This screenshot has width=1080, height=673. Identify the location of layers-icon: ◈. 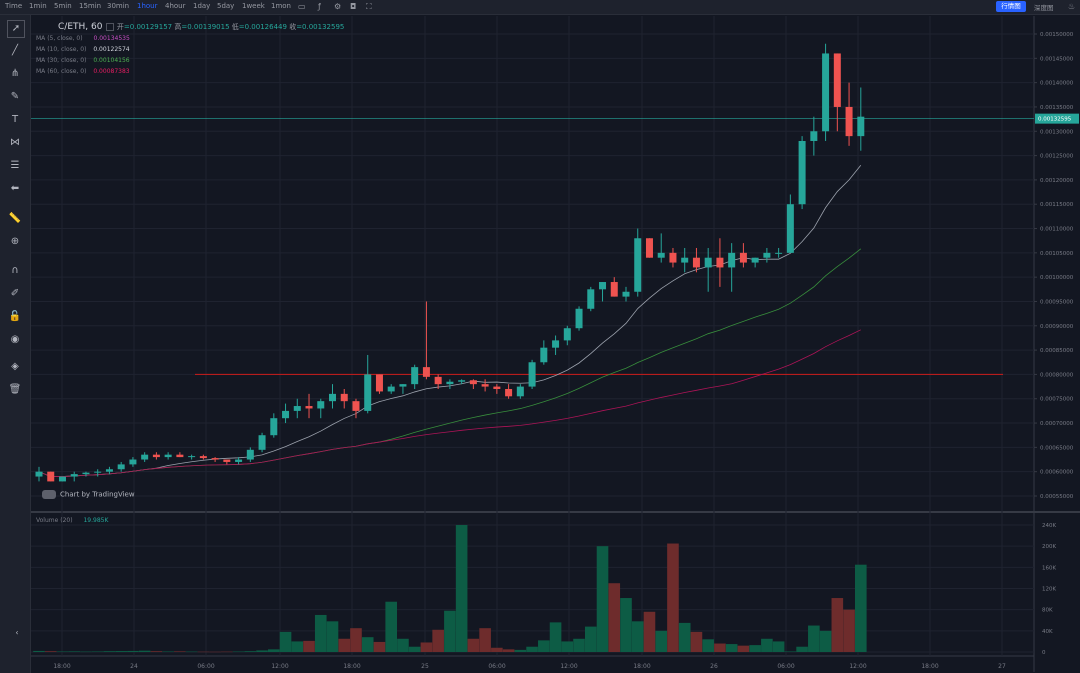
(15, 366).